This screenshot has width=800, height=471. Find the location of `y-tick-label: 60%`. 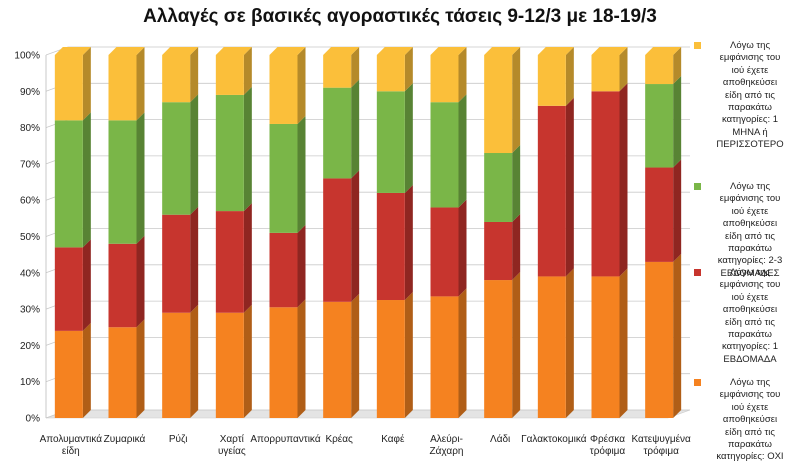

y-tick-label: 60% is located at coordinates (30, 201).